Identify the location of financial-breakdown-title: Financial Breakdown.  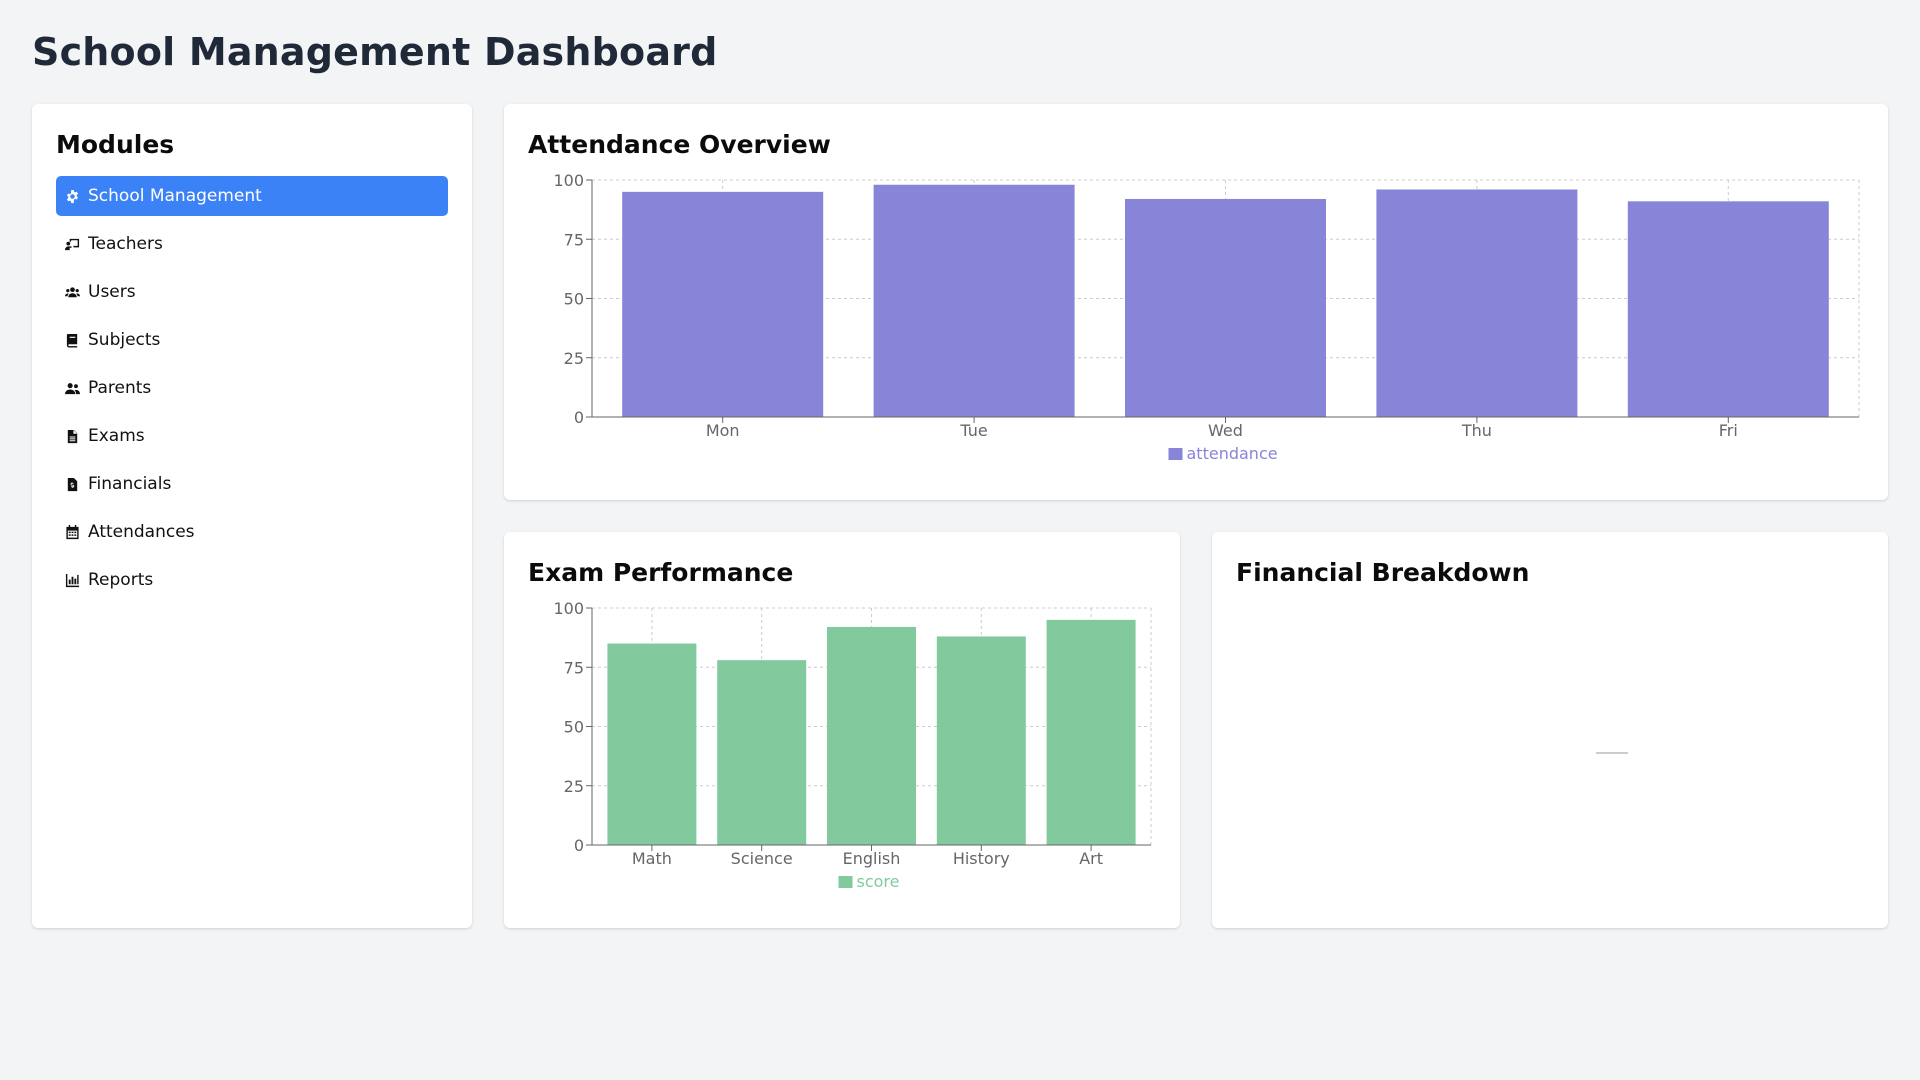
(1383, 572).